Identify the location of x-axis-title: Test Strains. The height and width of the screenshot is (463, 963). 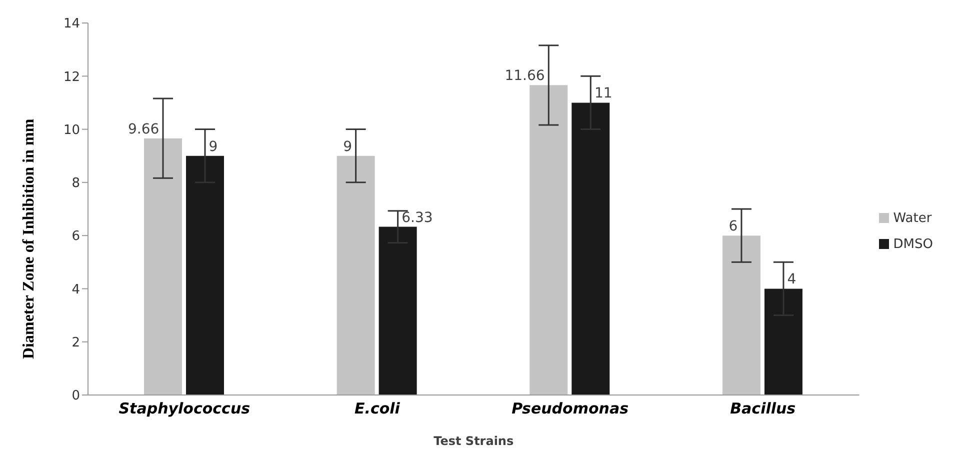
(474, 441).